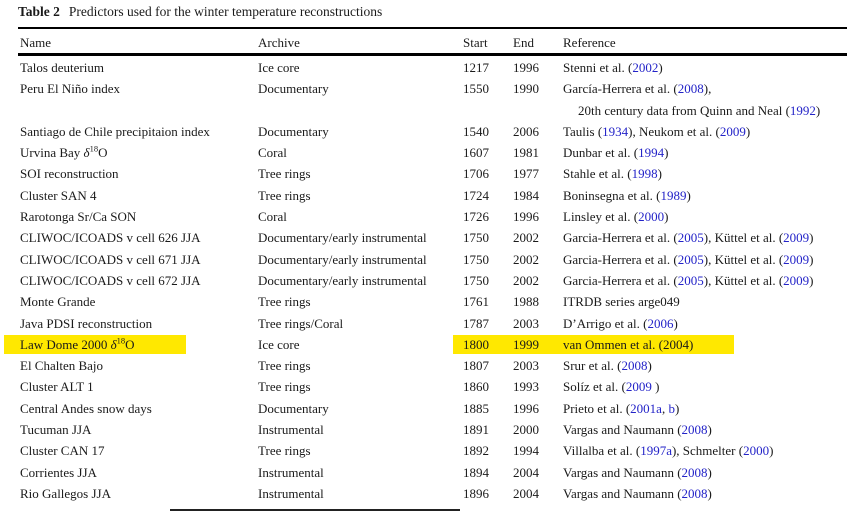  What do you see at coordinates (58, 195) in the screenshot?
I see `text-segment: Cluster SAN 4` at bounding box center [58, 195].